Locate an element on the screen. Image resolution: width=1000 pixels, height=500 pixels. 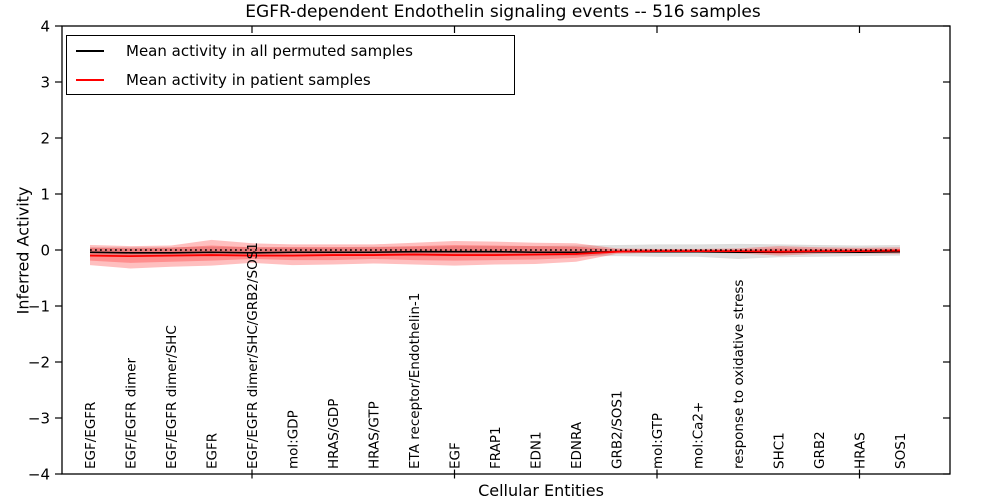
y-tick-label: −3 is located at coordinates (39, 419).